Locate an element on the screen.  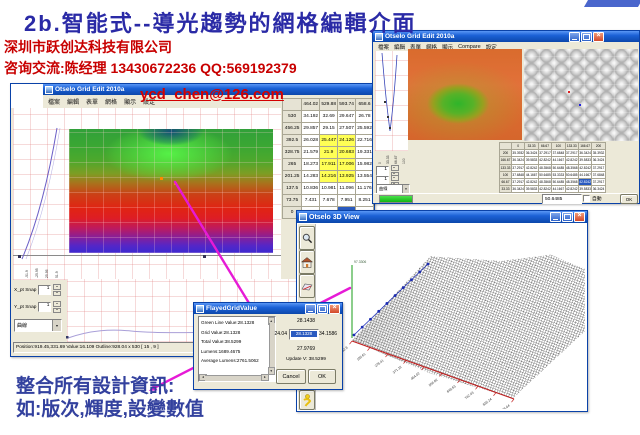
grid-cell: 25.447 is located at coordinates (329, 140).